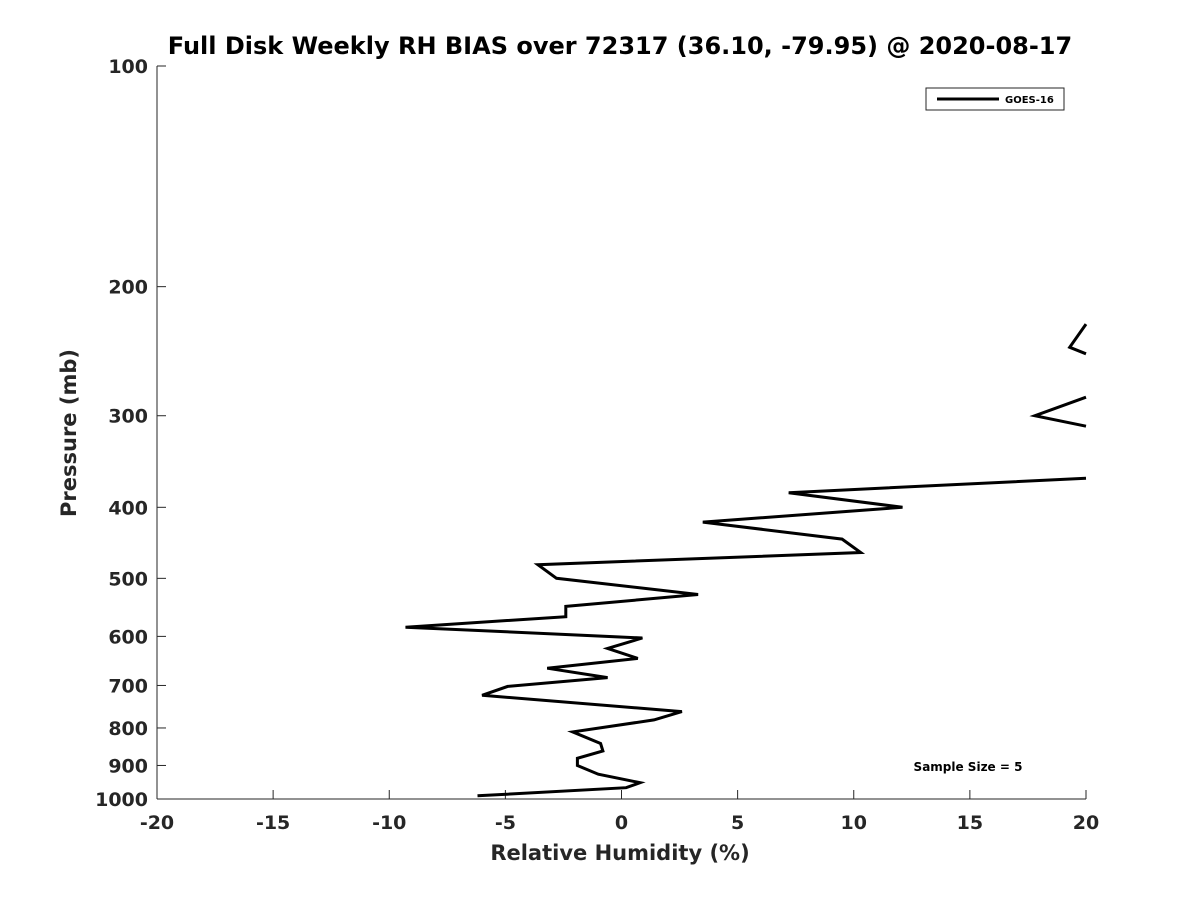  What do you see at coordinates (968, 767) in the screenshot?
I see `sample-size-annotation: Sample Size = 5` at bounding box center [968, 767].